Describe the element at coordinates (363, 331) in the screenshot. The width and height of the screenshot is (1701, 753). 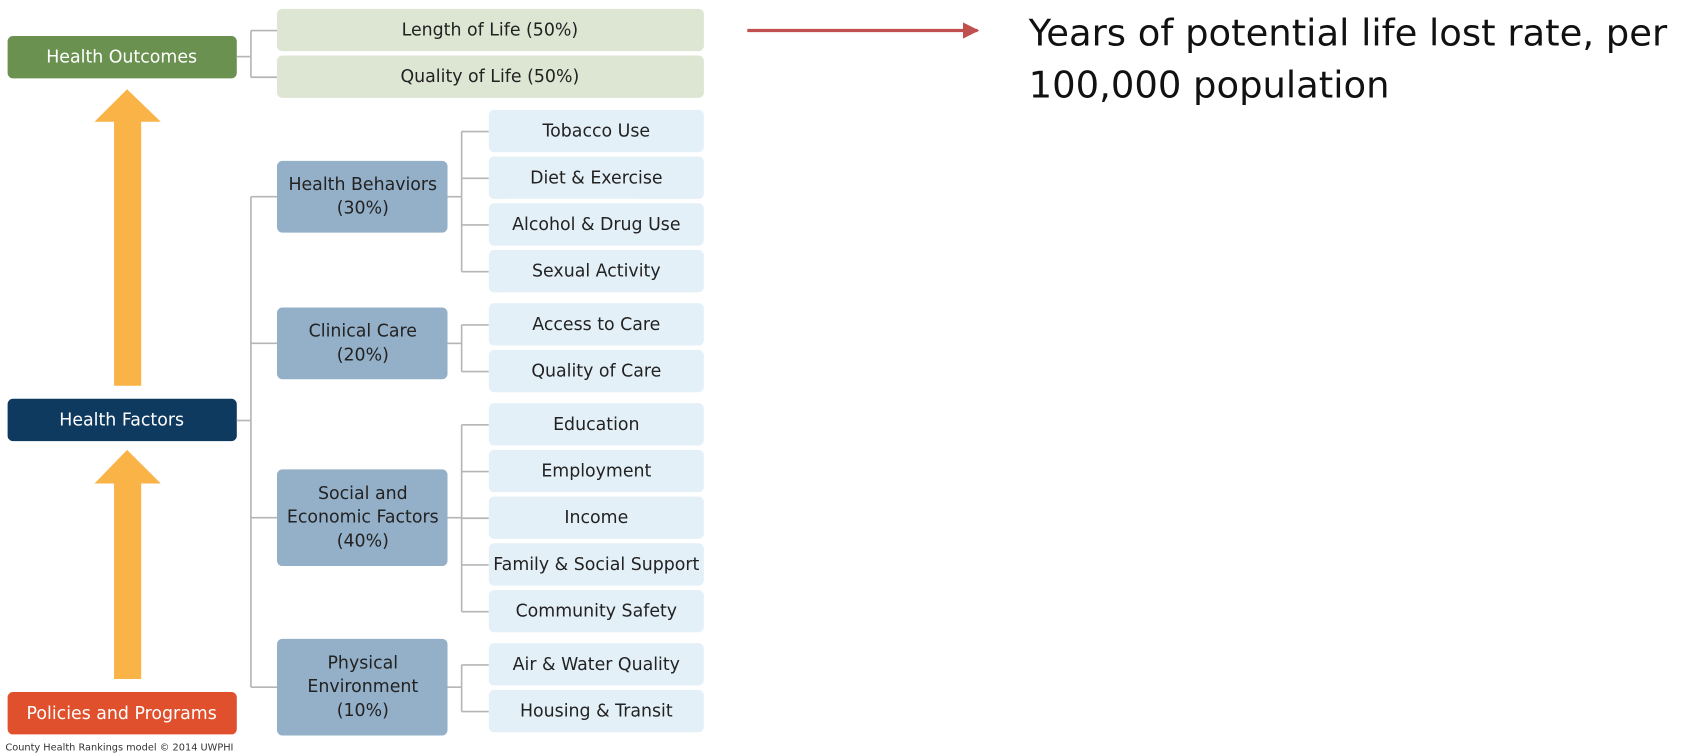
I see `label: Clinical Care` at that location.